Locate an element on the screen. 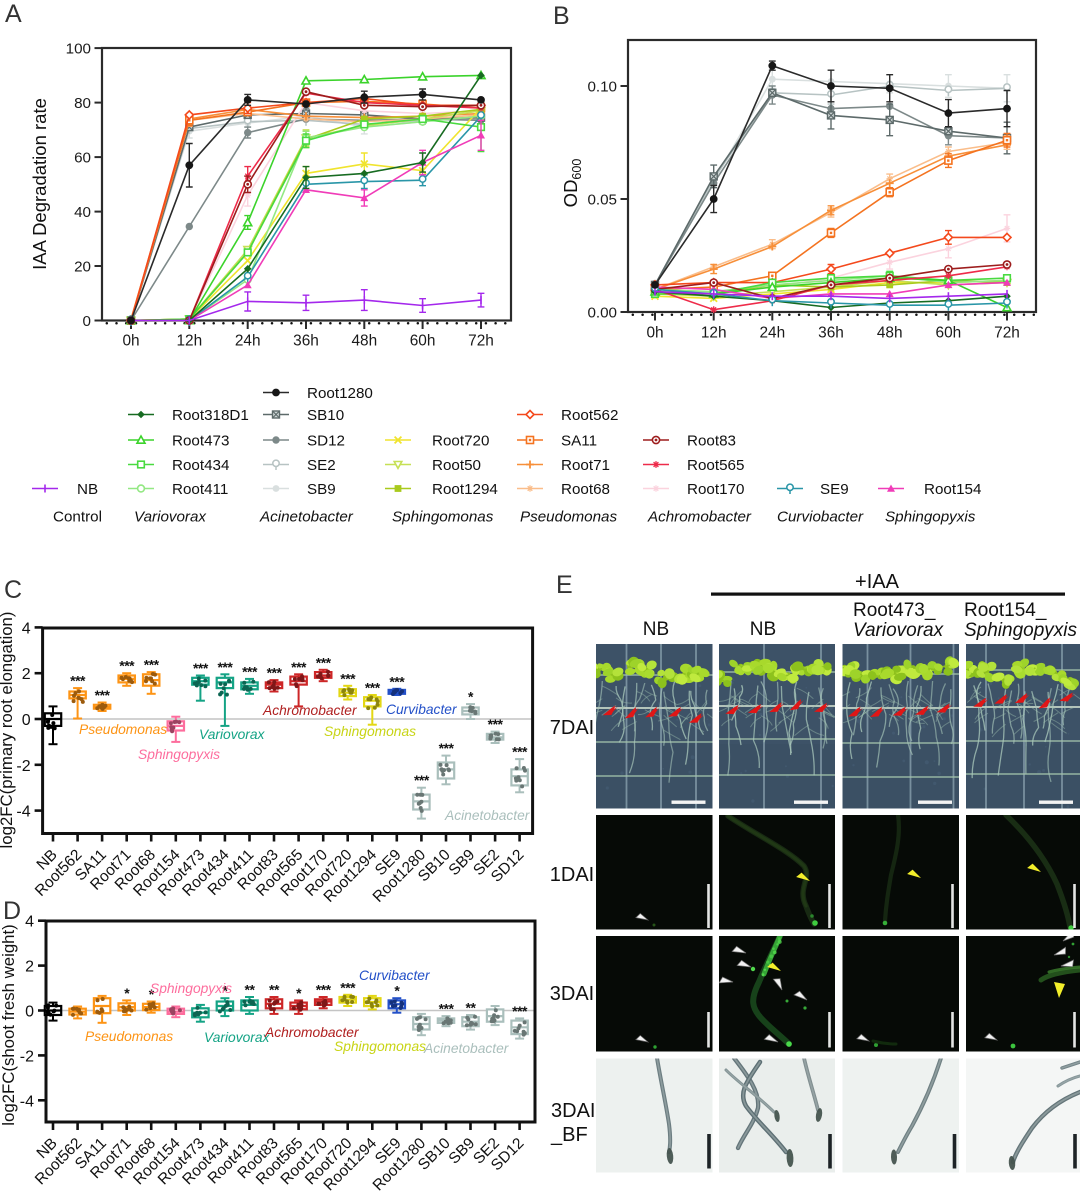 The image size is (1080, 1199). svg-text: +IAA is located at coordinates (877, 582).